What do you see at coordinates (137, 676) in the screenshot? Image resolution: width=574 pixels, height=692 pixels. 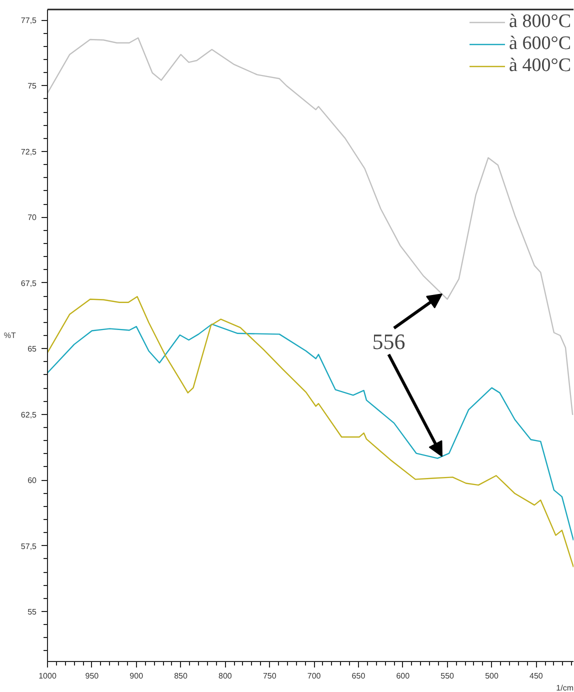 I see `x-tick-label: 900` at bounding box center [137, 676].